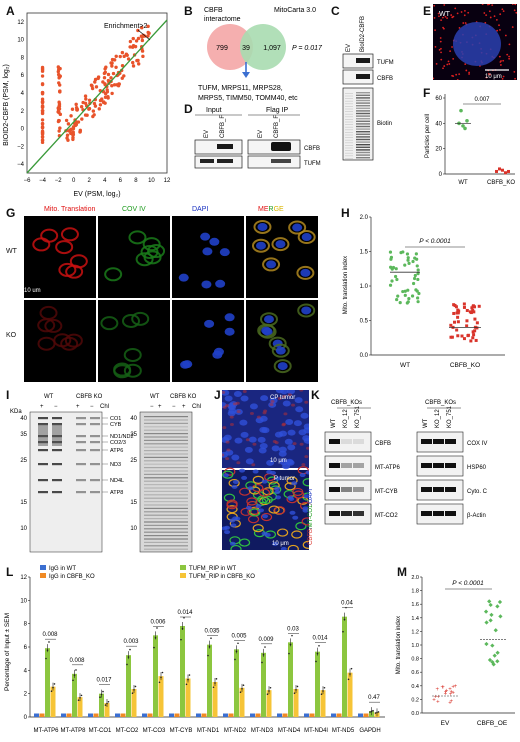  Describe the element at coordinates (47, 731) in the screenshot. I see `l-category: MT-ATP6` at that location.